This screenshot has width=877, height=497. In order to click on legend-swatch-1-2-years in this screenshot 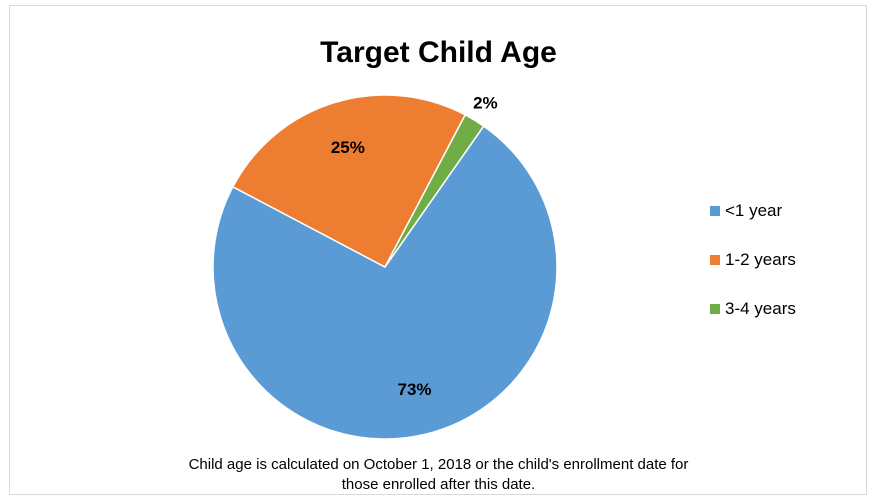, I will do `click(715, 259)`.